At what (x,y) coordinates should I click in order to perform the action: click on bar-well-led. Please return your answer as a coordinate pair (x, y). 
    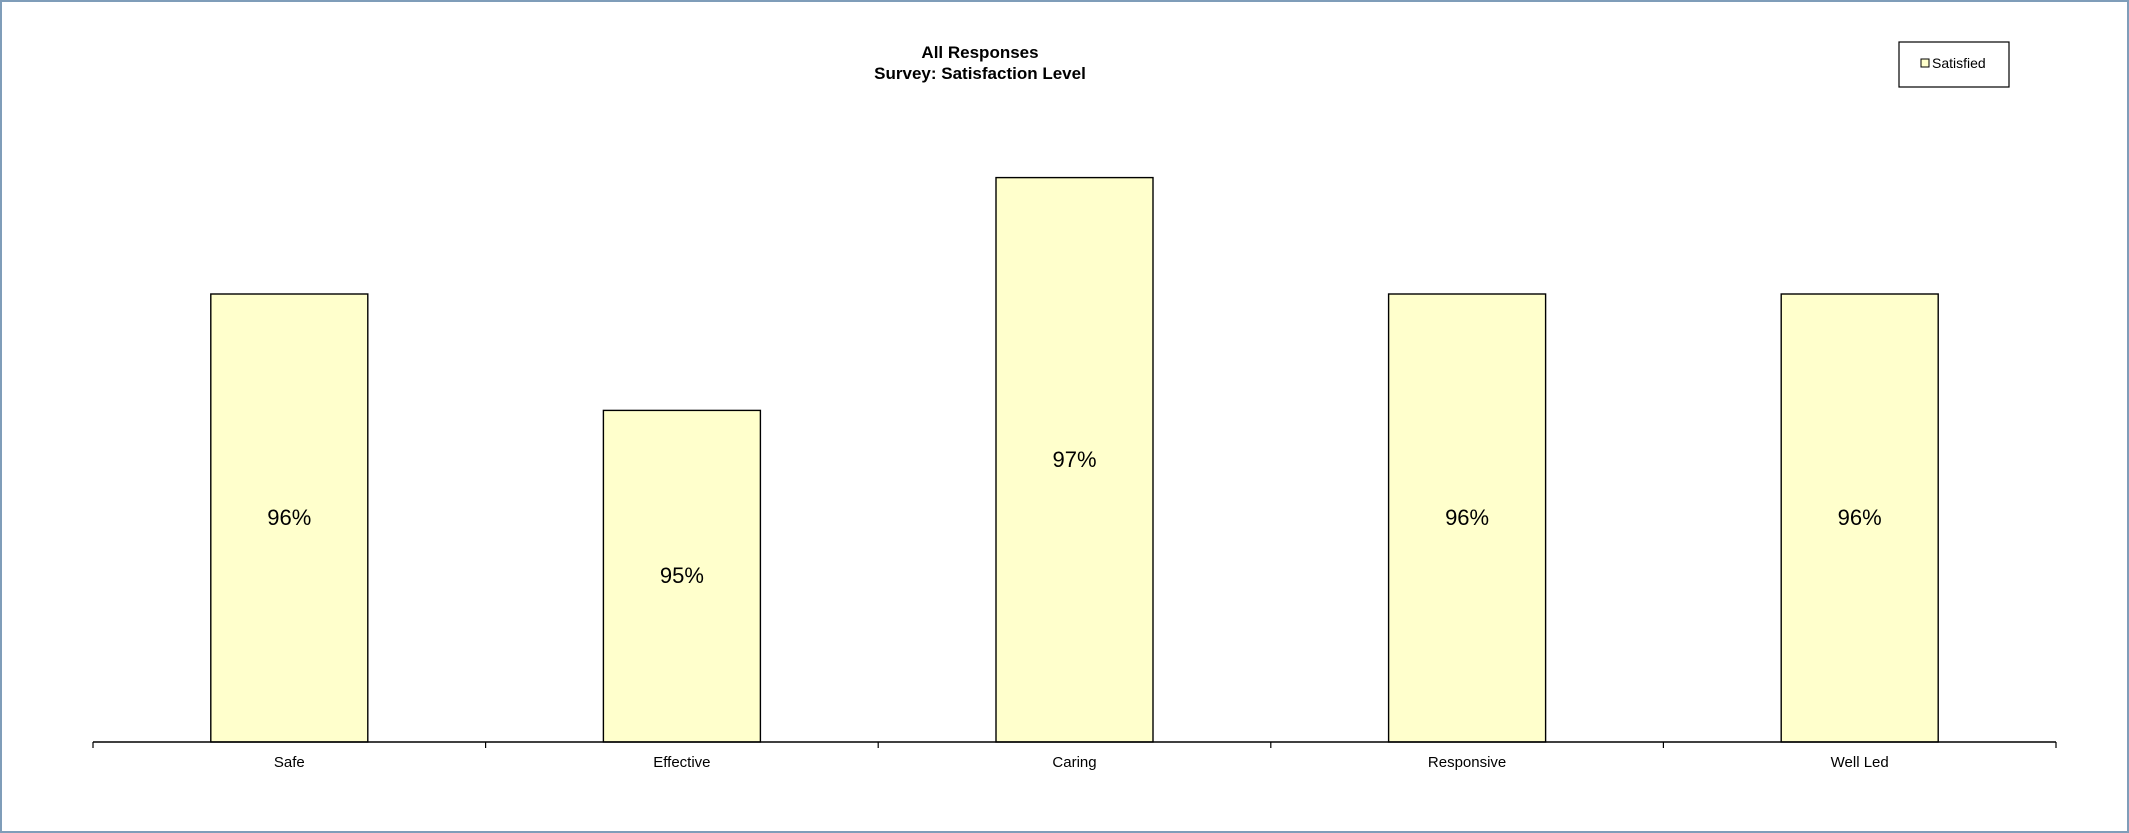
    Looking at the image, I should click on (1859, 518).